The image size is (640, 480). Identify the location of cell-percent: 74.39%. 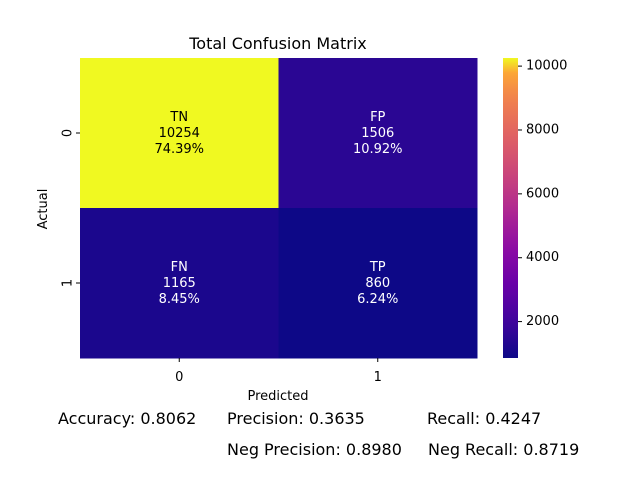
(179, 149).